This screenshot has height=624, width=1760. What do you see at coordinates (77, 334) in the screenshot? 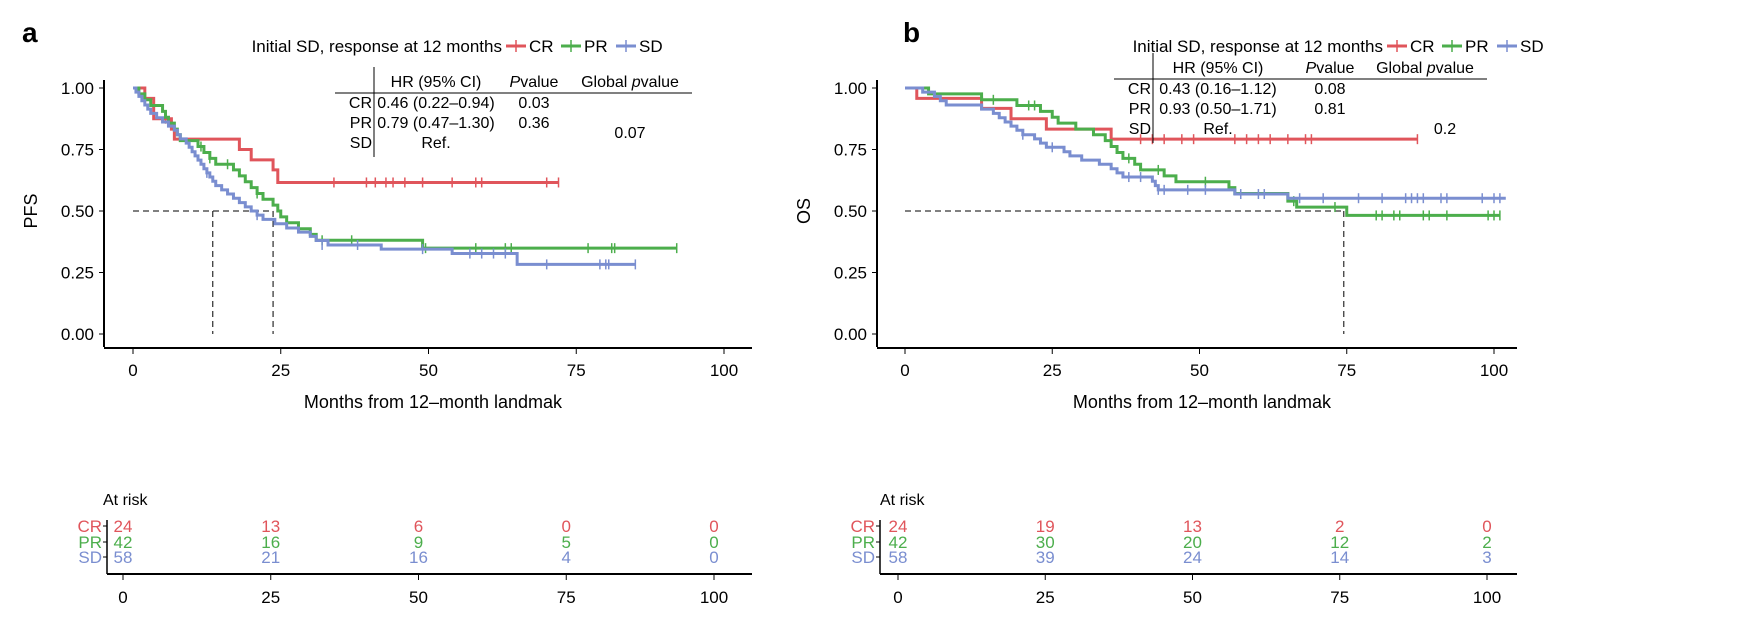
I see `y-tick-label: 0.00` at bounding box center [77, 334].